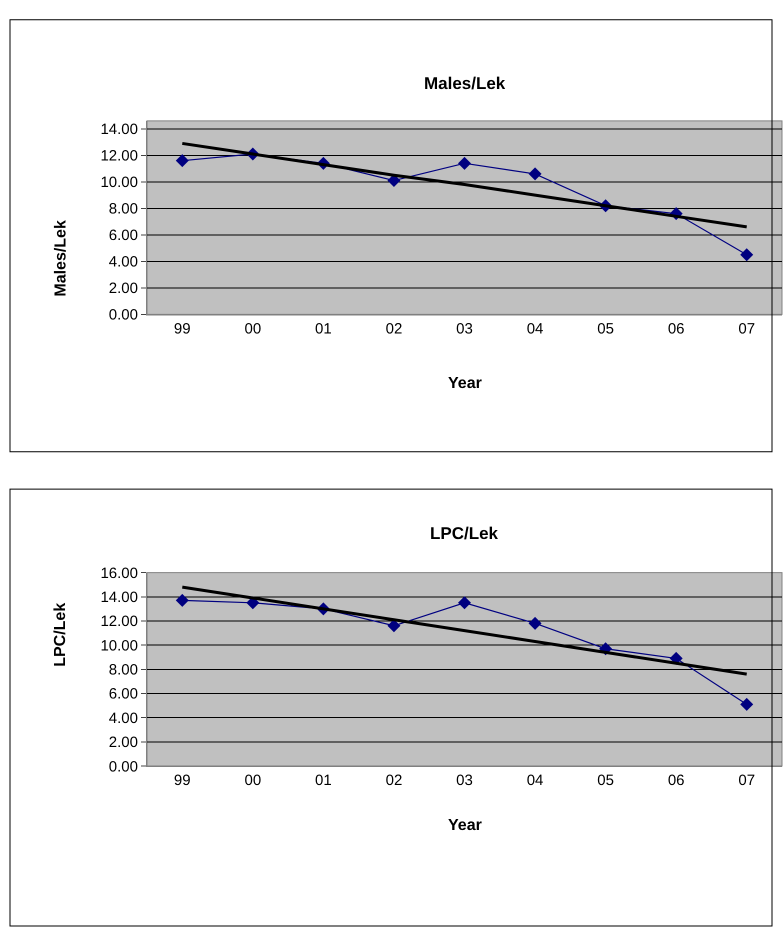 The width and height of the screenshot is (783, 938). What do you see at coordinates (119, 573) in the screenshot?
I see `y-tick-label: 16.00` at bounding box center [119, 573].